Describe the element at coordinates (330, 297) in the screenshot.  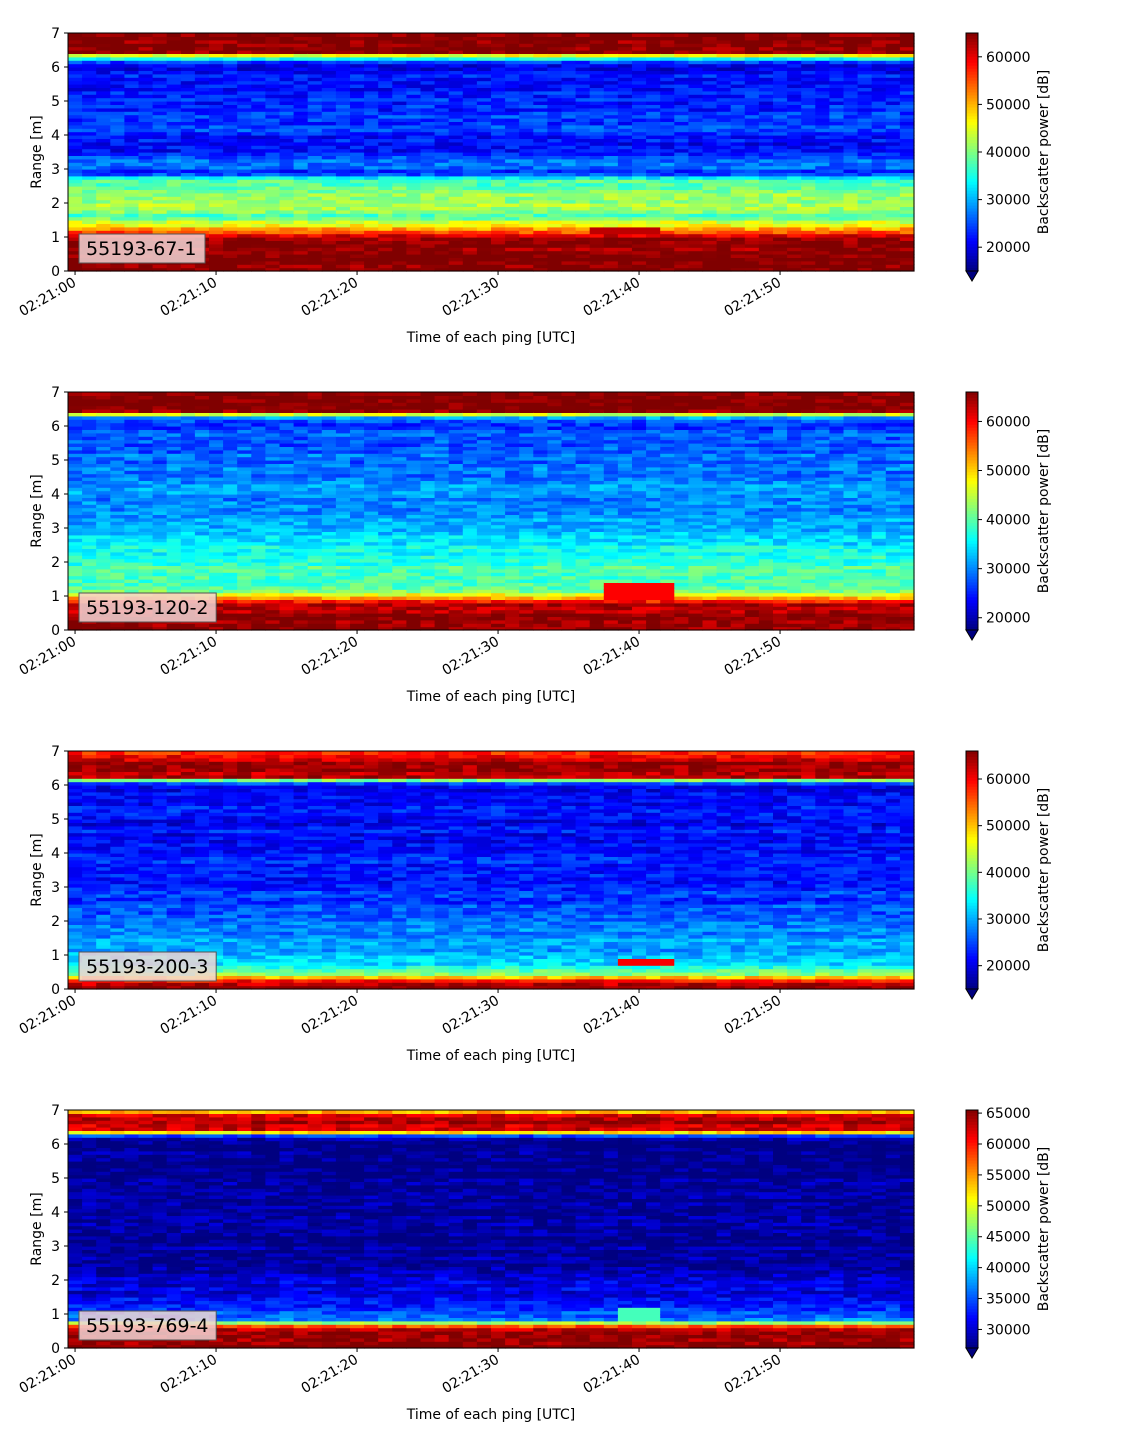
I see `x-tick-label: 02:21:20` at that location.